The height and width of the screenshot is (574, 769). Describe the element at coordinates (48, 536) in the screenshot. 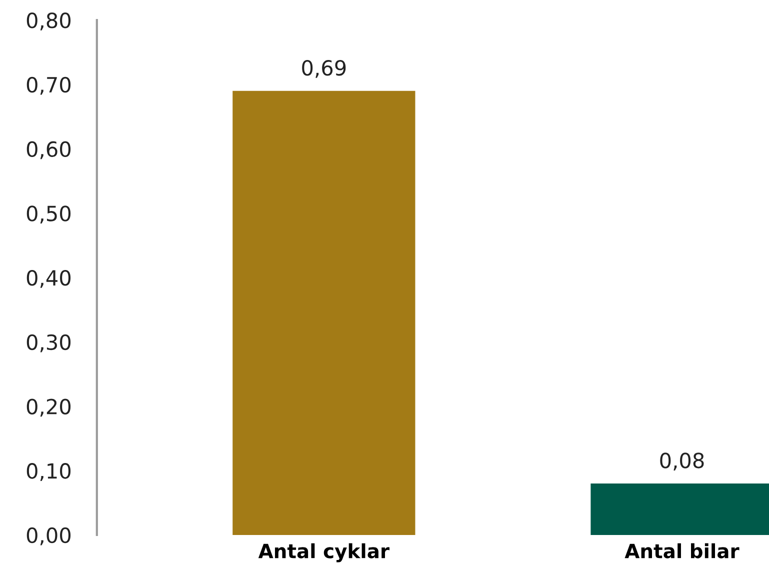

I see `y-tick-label: 0,00` at that location.